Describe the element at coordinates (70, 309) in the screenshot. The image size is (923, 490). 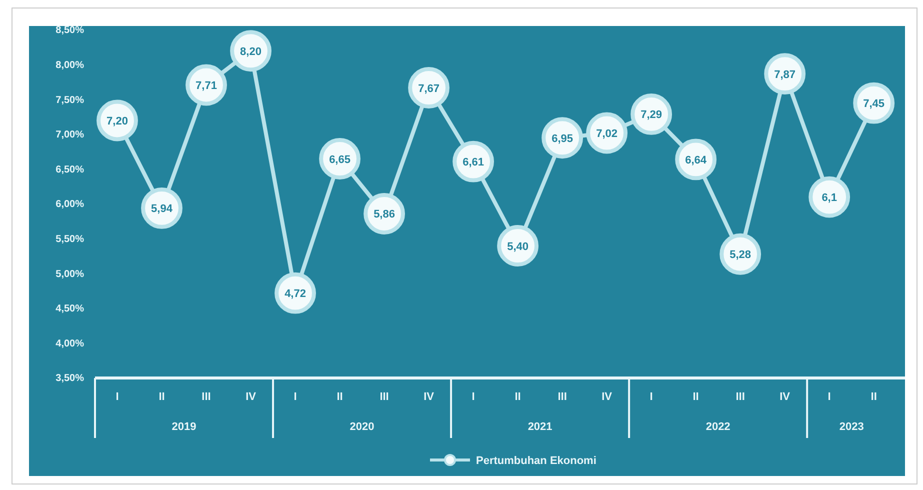
I see `y-tick-label: 4,50%` at that location.